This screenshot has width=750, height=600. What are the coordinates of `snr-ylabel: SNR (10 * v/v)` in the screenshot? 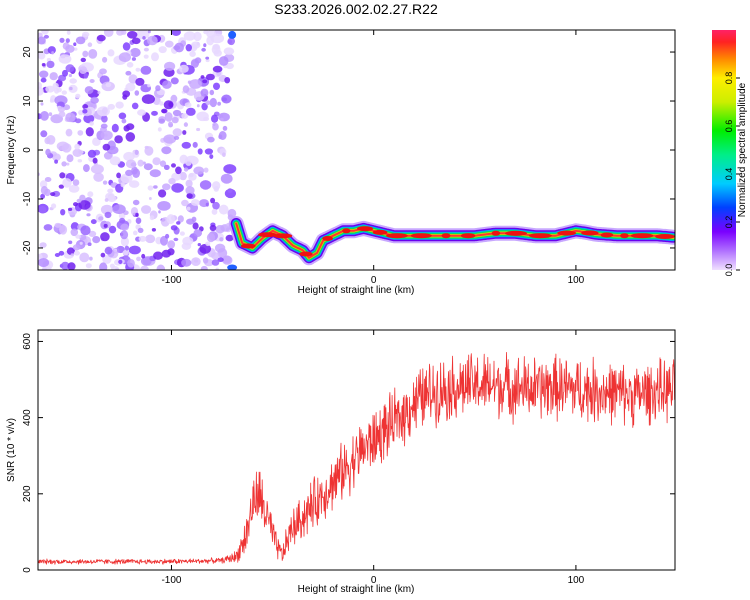 It's located at (11, 450).